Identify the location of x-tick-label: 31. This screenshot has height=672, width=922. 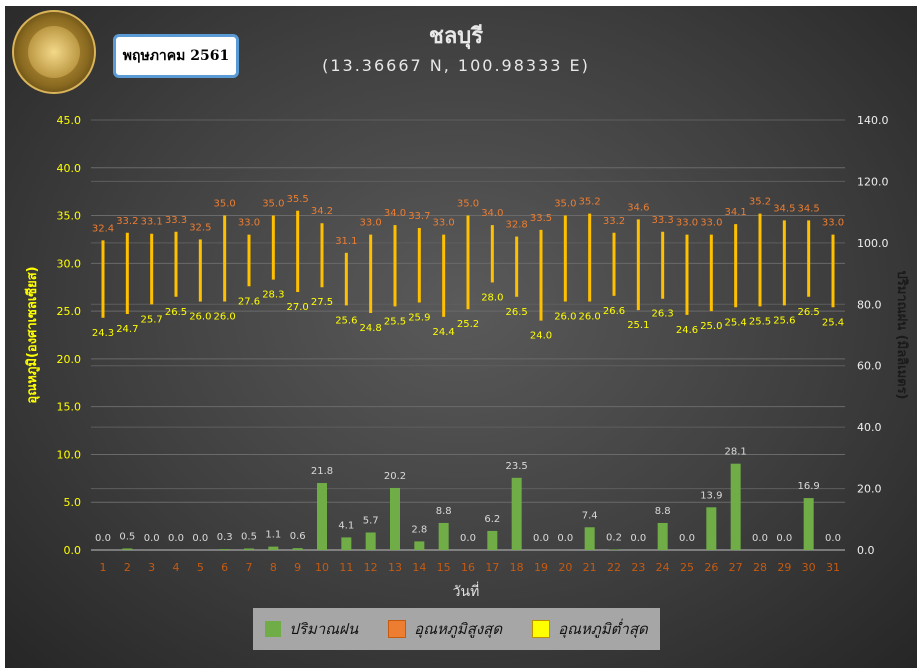
(833, 567).